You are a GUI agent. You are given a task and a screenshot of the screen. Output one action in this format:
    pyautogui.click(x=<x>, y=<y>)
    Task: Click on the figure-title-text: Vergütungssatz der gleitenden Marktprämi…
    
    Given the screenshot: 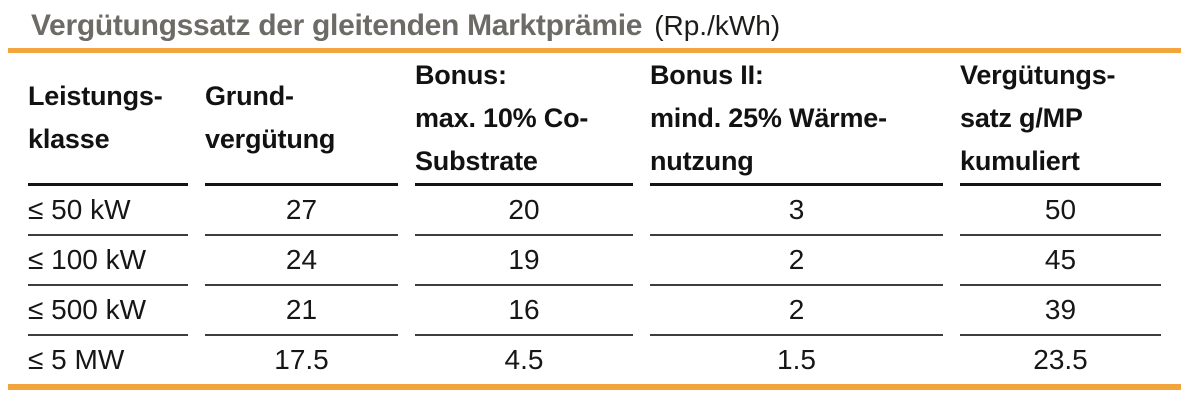 What is the action you would take?
    pyautogui.click(x=337, y=25)
    